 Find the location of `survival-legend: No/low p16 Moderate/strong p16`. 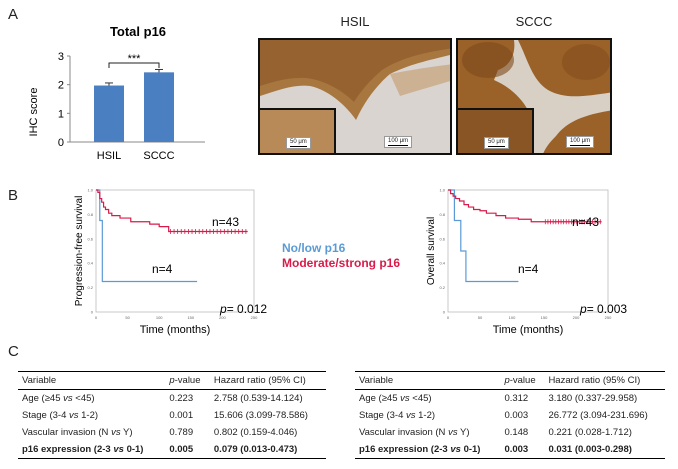

survival-legend: No/low p16 Moderate/strong p16 is located at coordinates (341, 256).